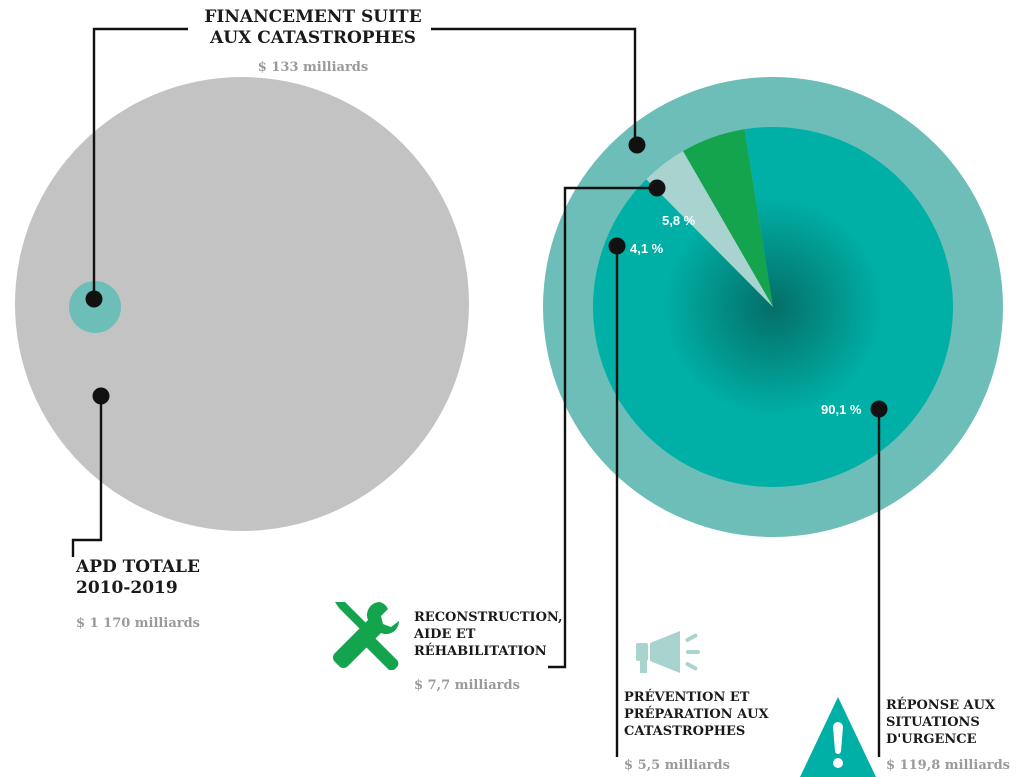 This screenshot has width=1019, height=777. What do you see at coordinates (138, 623) in the screenshot?
I see `total-oda-amount: $ 1 170 milliards` at bounding box center [138, 623].